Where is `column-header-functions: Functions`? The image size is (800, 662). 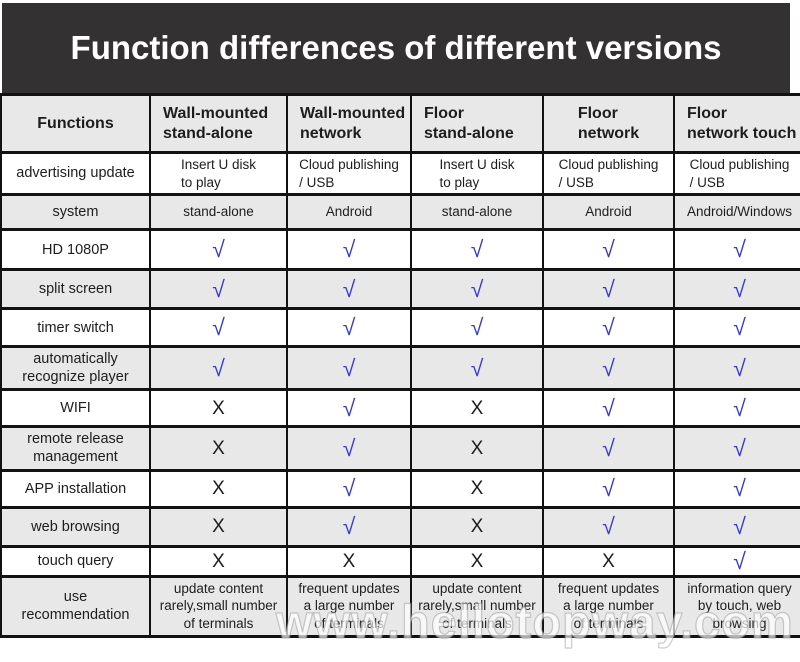
column-header-functions: Functions is located at coordinates (75, 123).